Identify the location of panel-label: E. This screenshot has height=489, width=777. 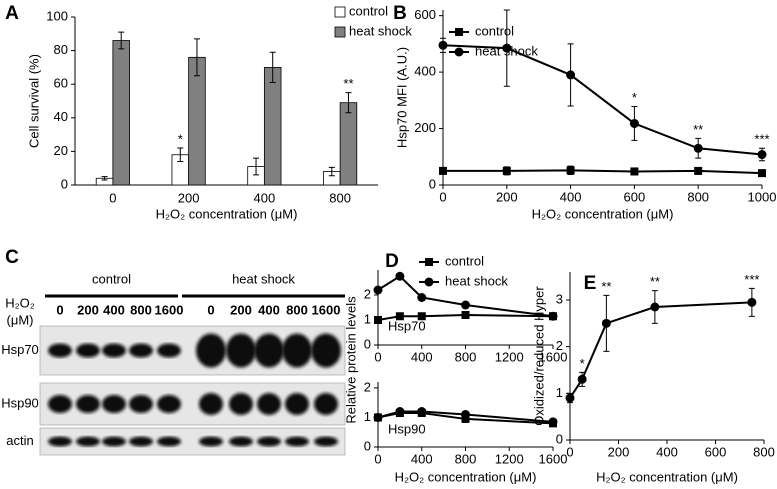
(590, 283).